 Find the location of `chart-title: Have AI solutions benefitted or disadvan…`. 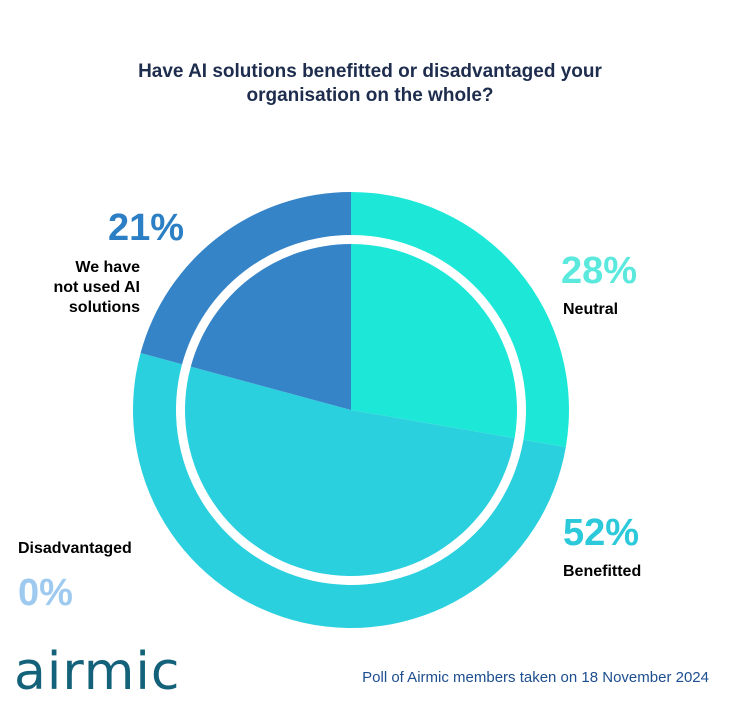

chart-title: Have AI solutions benefitted or disadvan… is located at coordinates (370, 84).